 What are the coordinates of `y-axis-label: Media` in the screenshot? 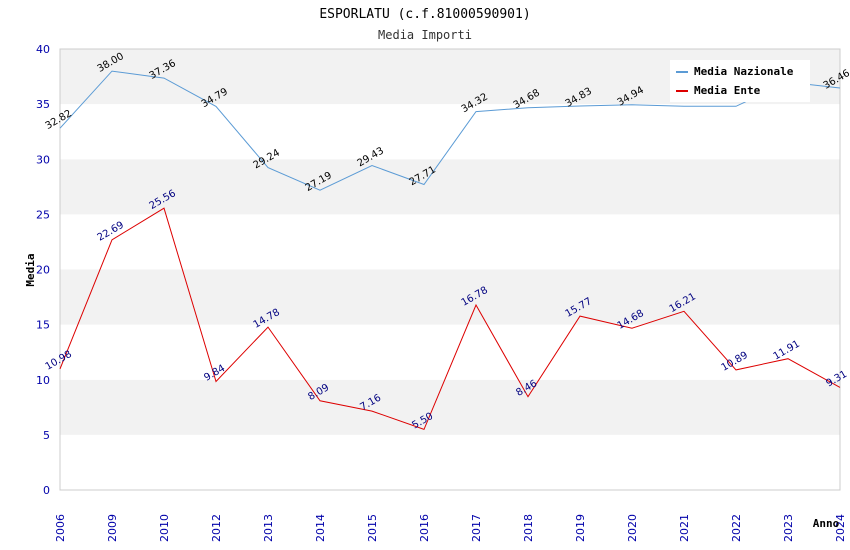 It's located at (30, 269).